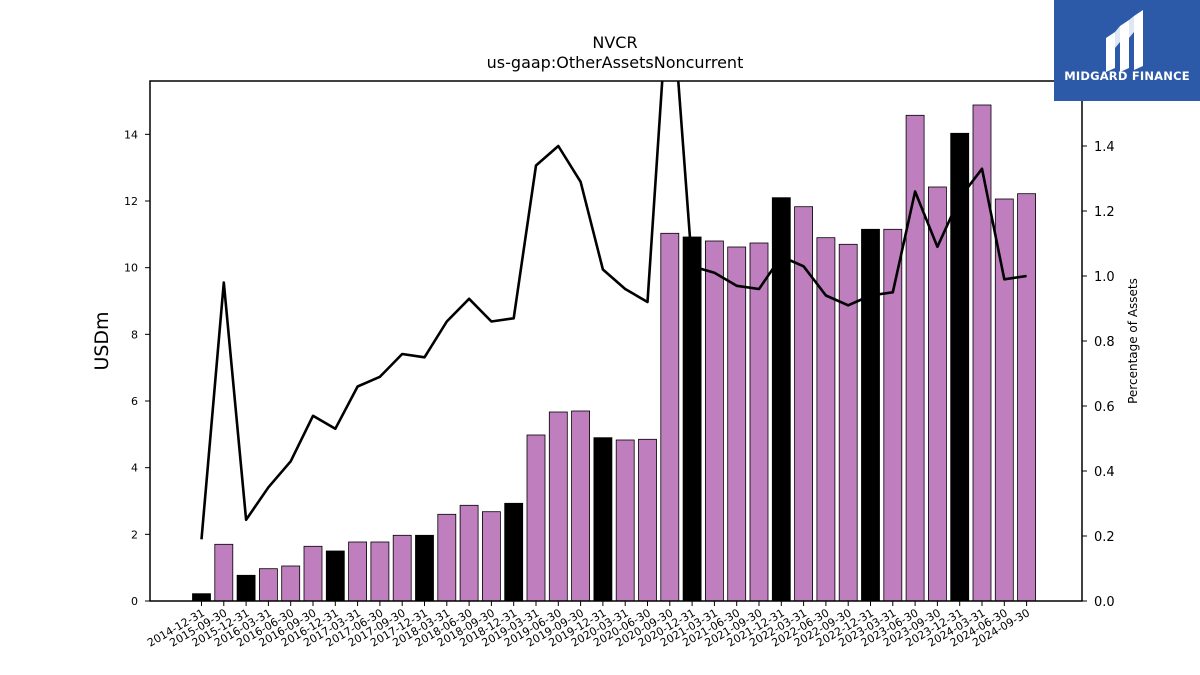 The height and width of the screenshot is (675, 1200). Describe the element at coordinates (1104, 212) in the screenshot. I see `y2-tick-label: 1.2` at that location.